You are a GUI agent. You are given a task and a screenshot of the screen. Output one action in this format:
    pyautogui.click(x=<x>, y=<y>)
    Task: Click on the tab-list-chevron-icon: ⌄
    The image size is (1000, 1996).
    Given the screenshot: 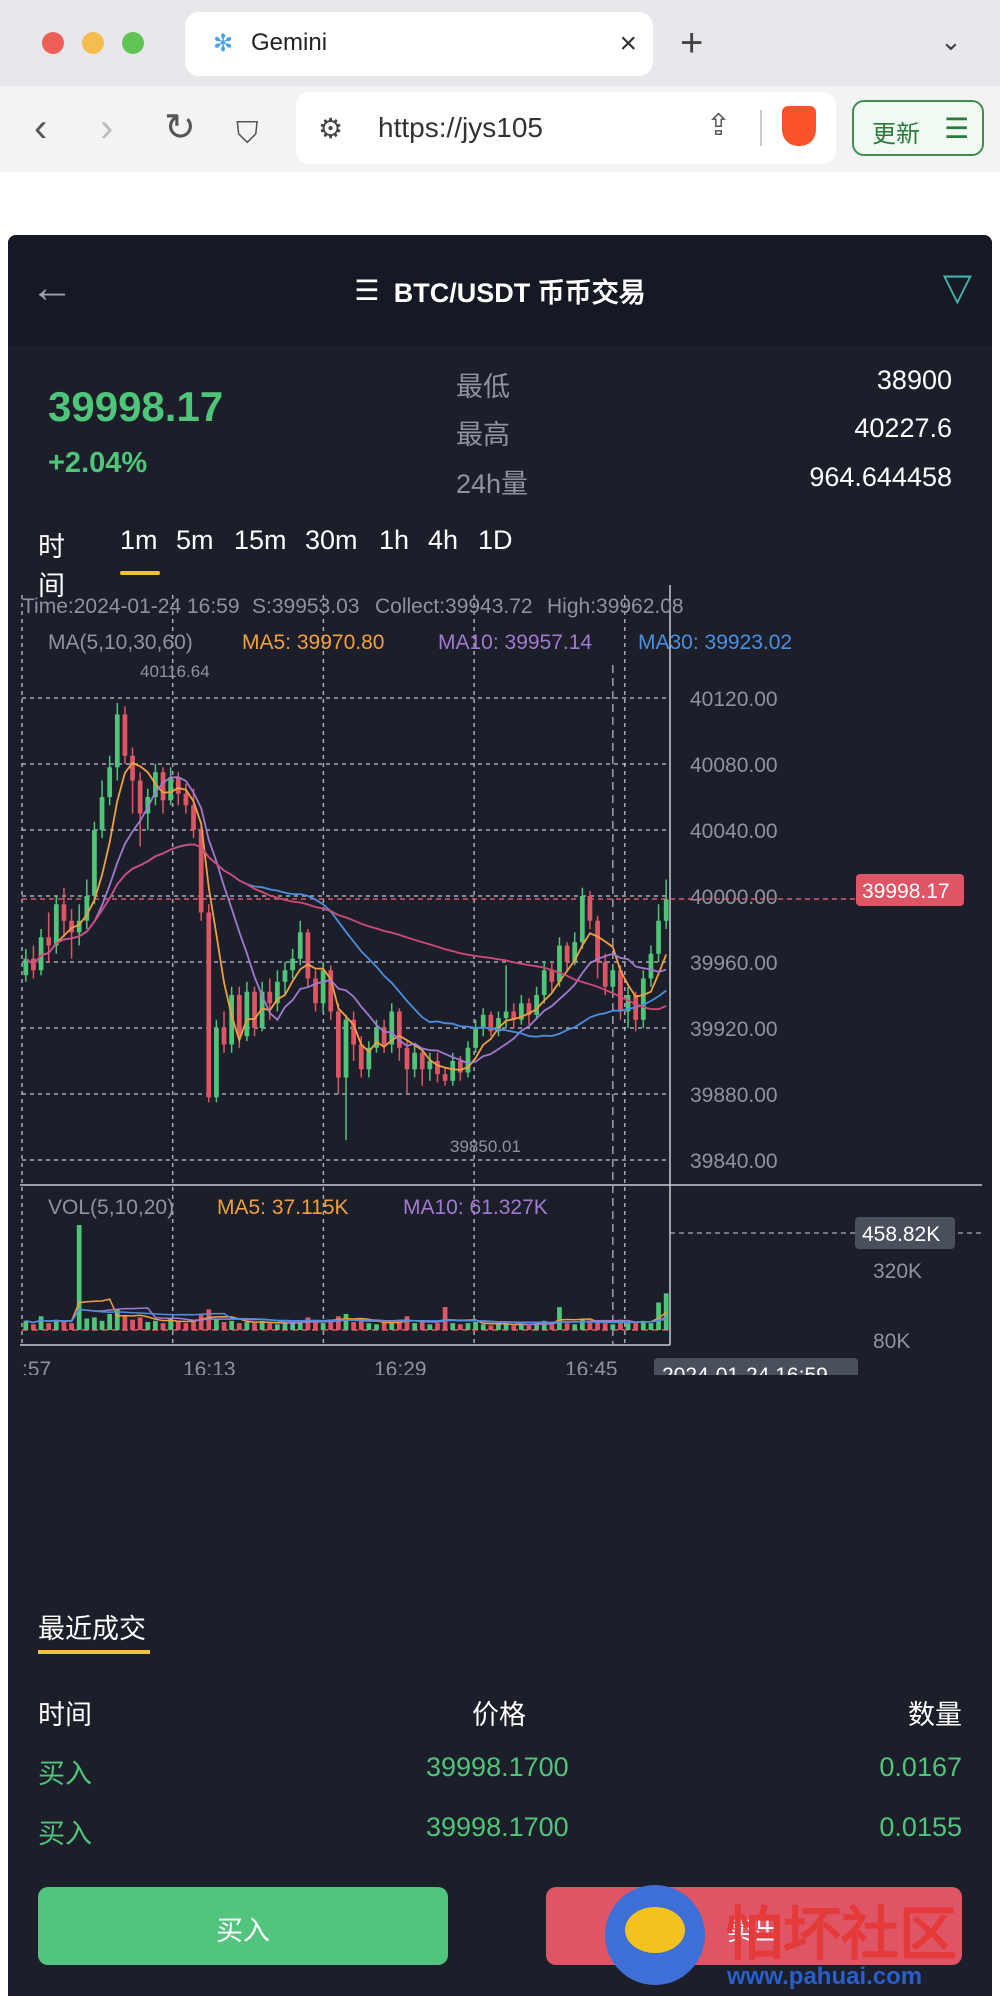 What is the action you would take?
    pyautogui.click(x=951, y=41)
    